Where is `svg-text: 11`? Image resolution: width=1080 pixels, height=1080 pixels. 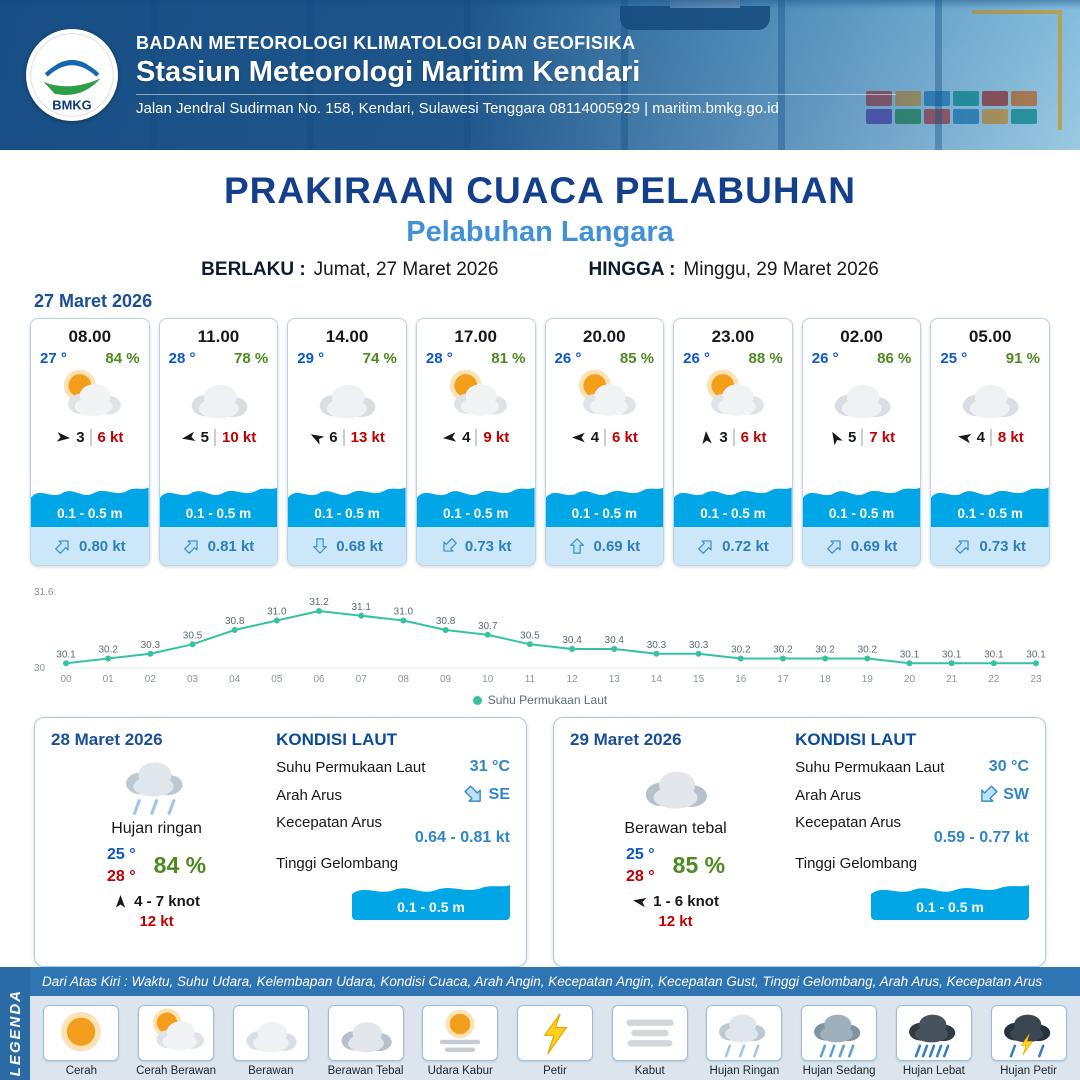
svg-text: 11 is located at coordinates (530, 679).